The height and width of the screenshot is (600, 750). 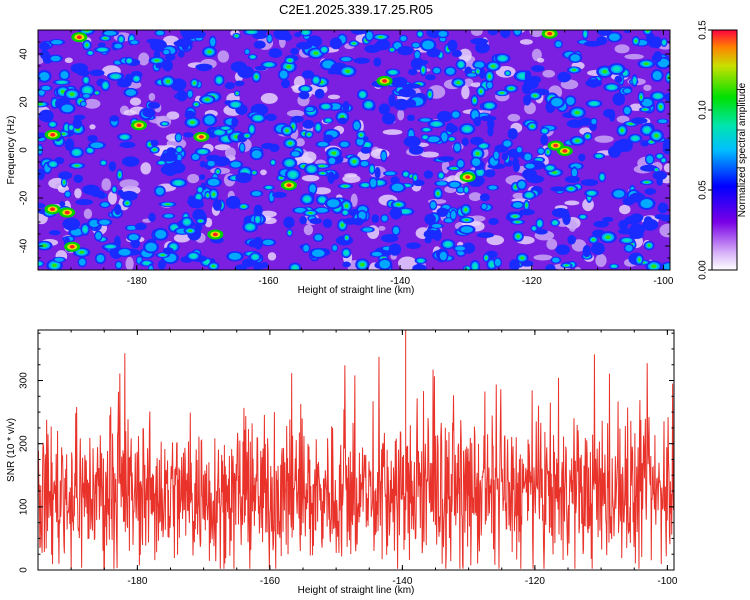 What do you see at coordinates (356, 590) in the screenshot?
I see `snr-x-label: Height of straight line (km)` at bounding box center [356, 590].